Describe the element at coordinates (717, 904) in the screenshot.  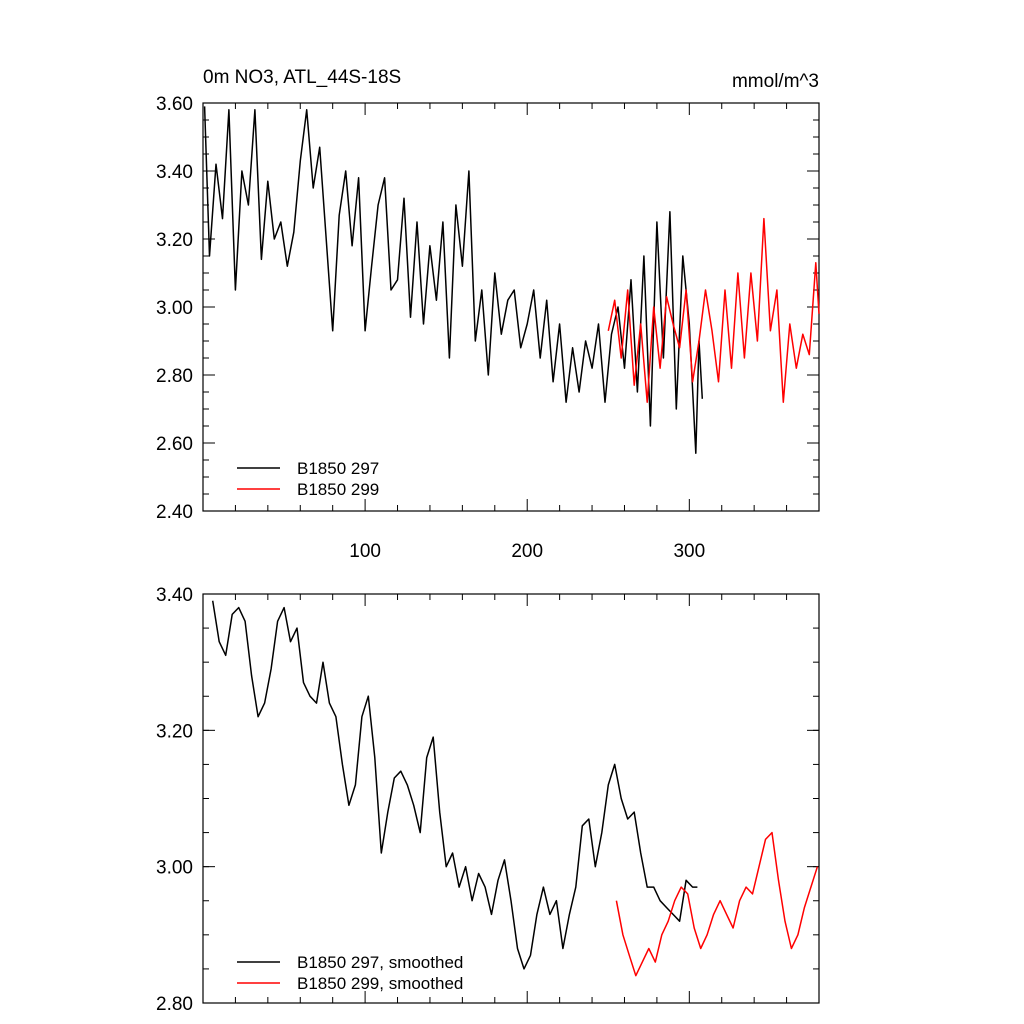
I see `series-line-b1850-299-smoothed` at that location.